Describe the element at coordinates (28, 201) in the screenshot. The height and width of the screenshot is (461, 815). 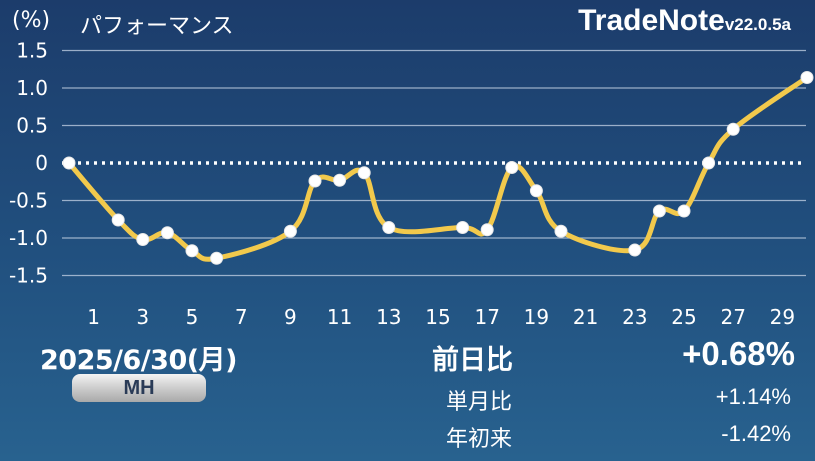
I see `y-tick-label: -0.5` at that location.